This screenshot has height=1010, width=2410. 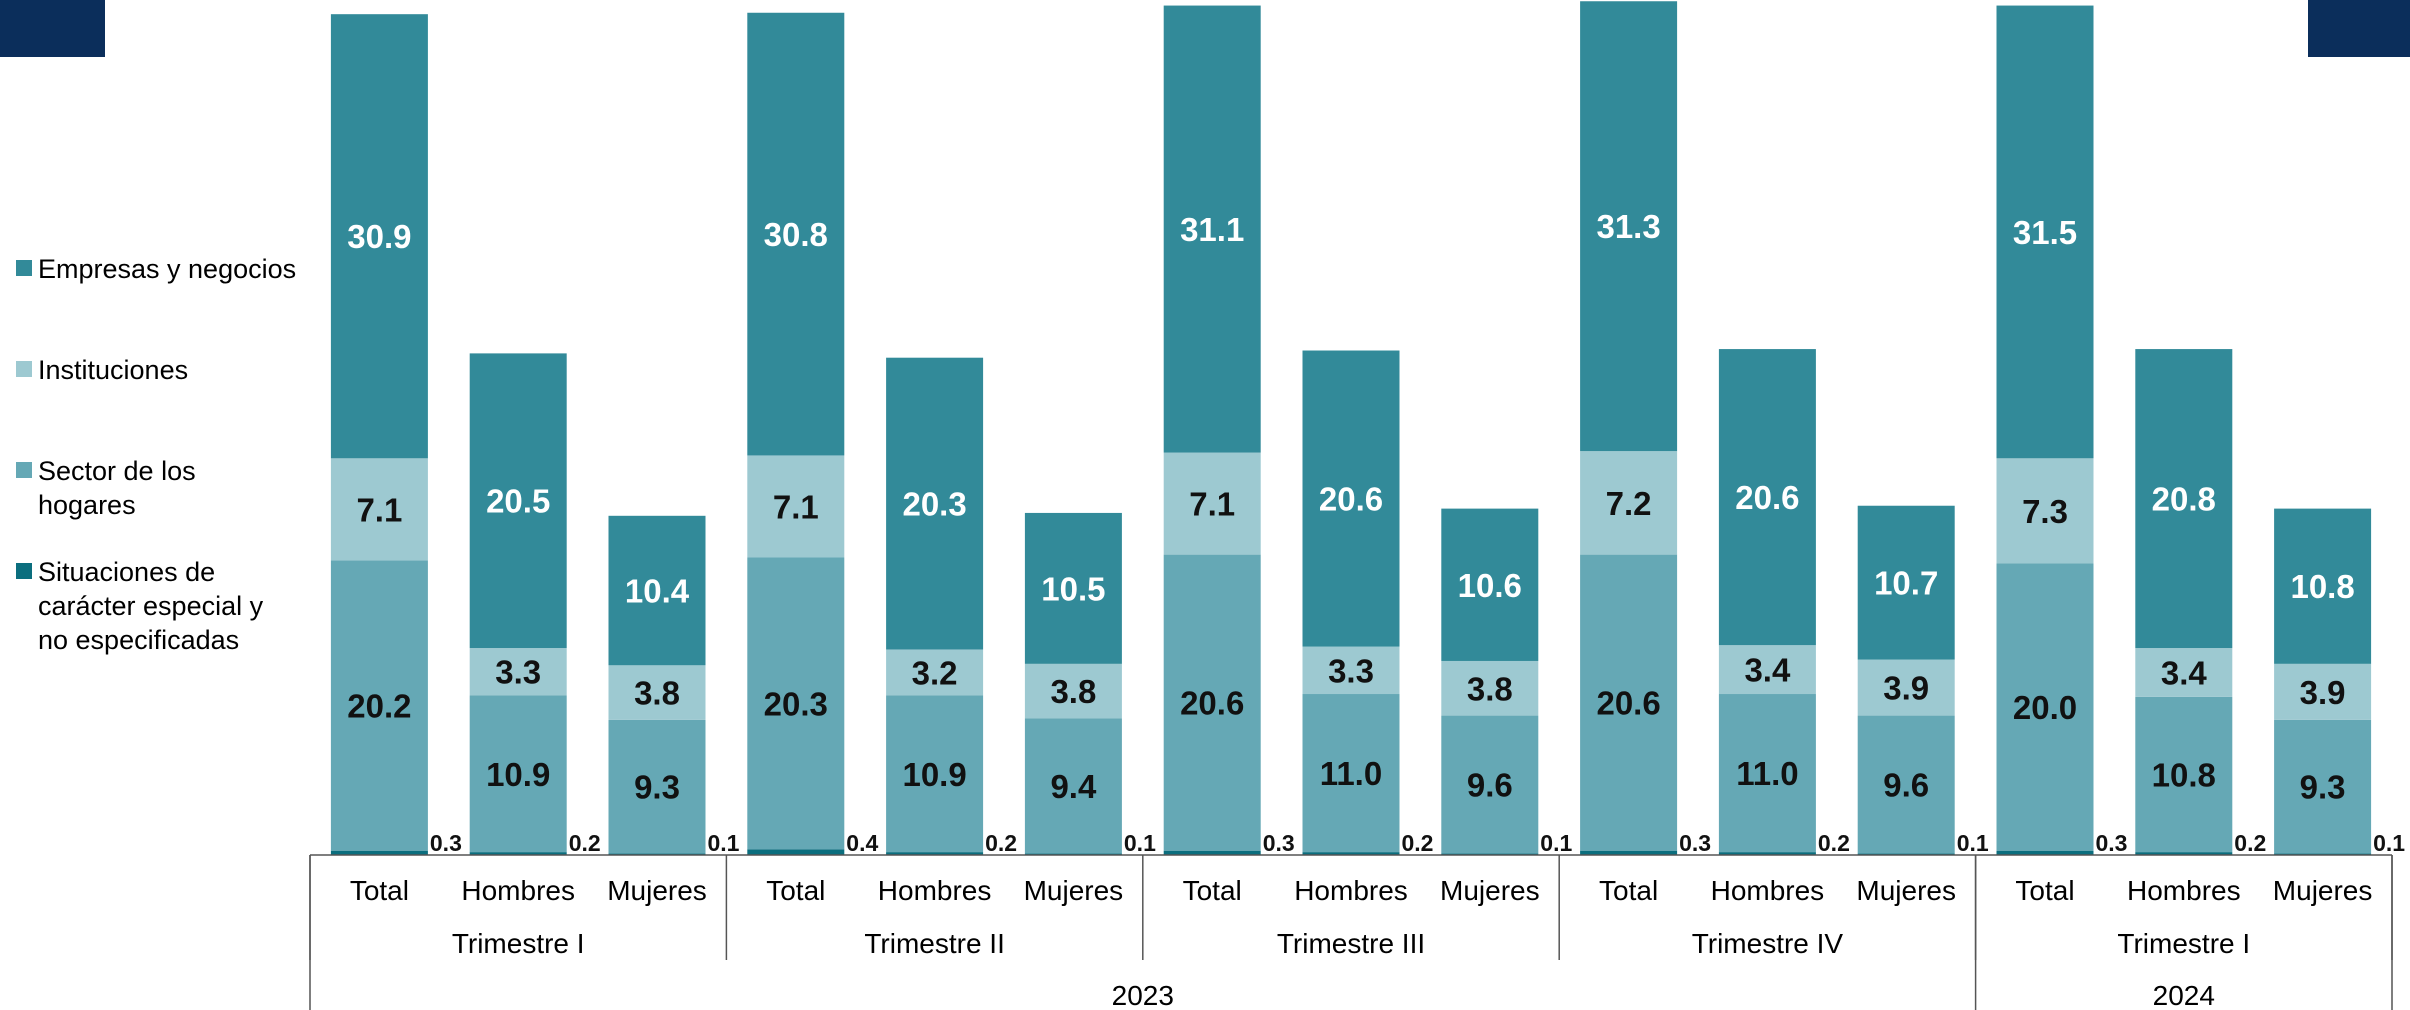 I want to click on data-label: 30.9, so click(x=379, y=236).